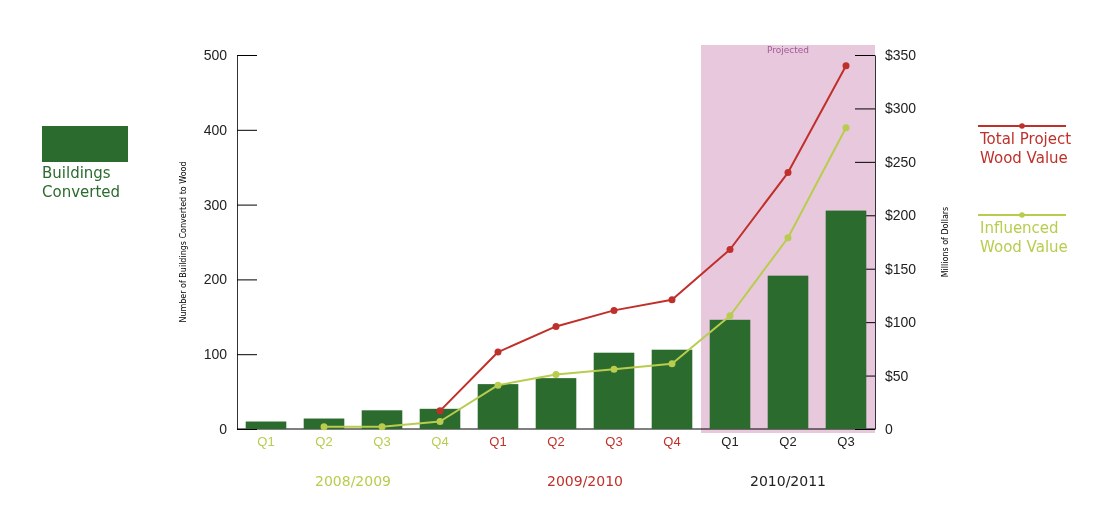 The height and width of the screenshot is (521, 1104). I want to click on text: Influenced Wood Value, so click(1024, 237).